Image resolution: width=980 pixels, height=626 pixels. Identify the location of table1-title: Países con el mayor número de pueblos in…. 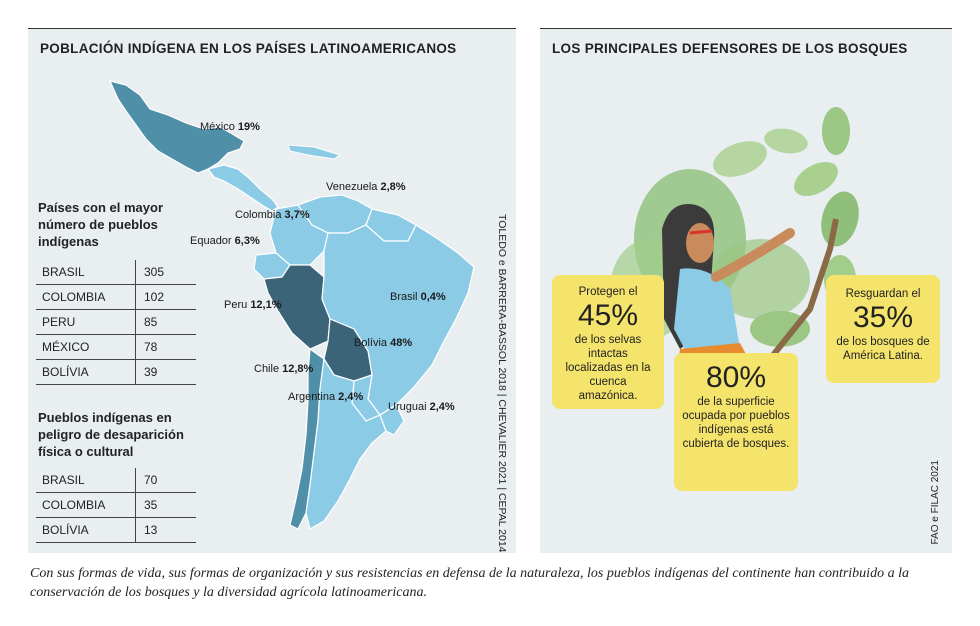
(101, 224).